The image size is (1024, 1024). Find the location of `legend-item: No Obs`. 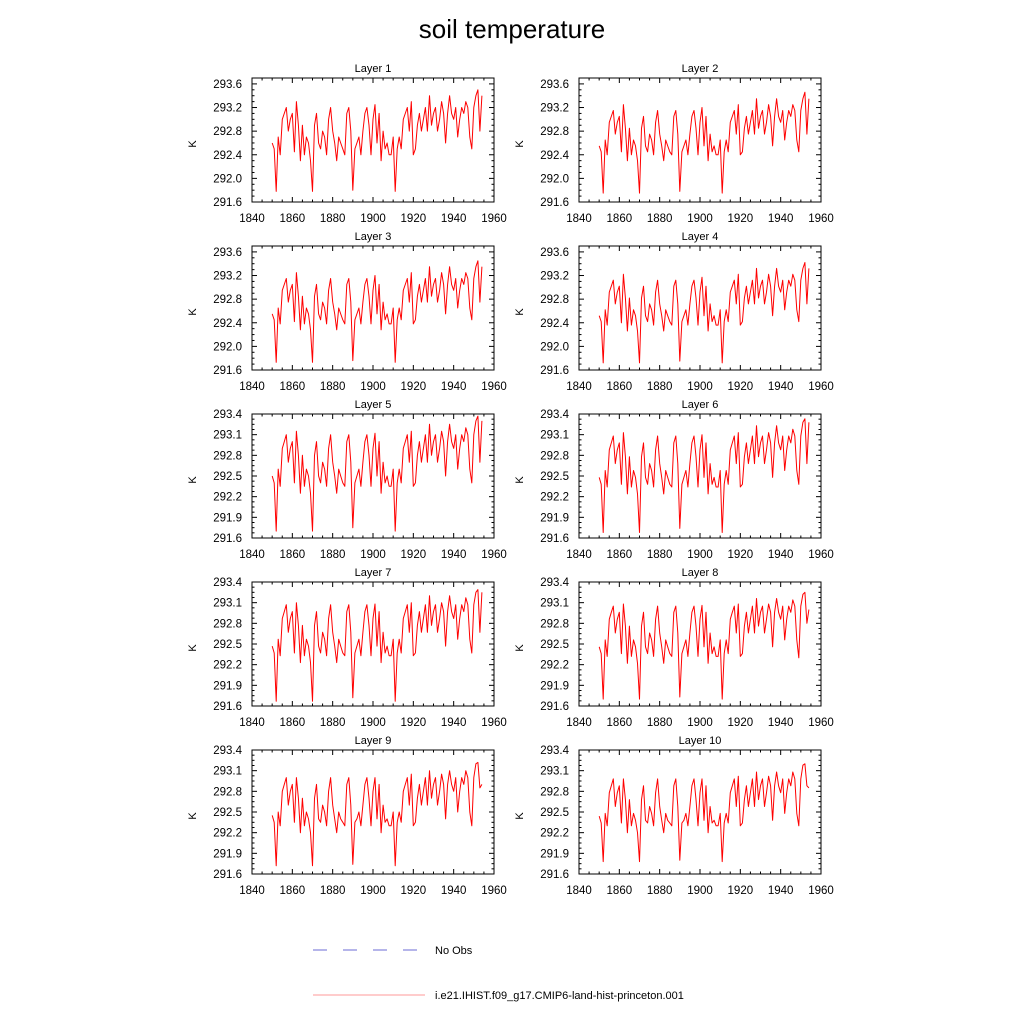

legend-item: No Obs is located at coordinates (393, 951).